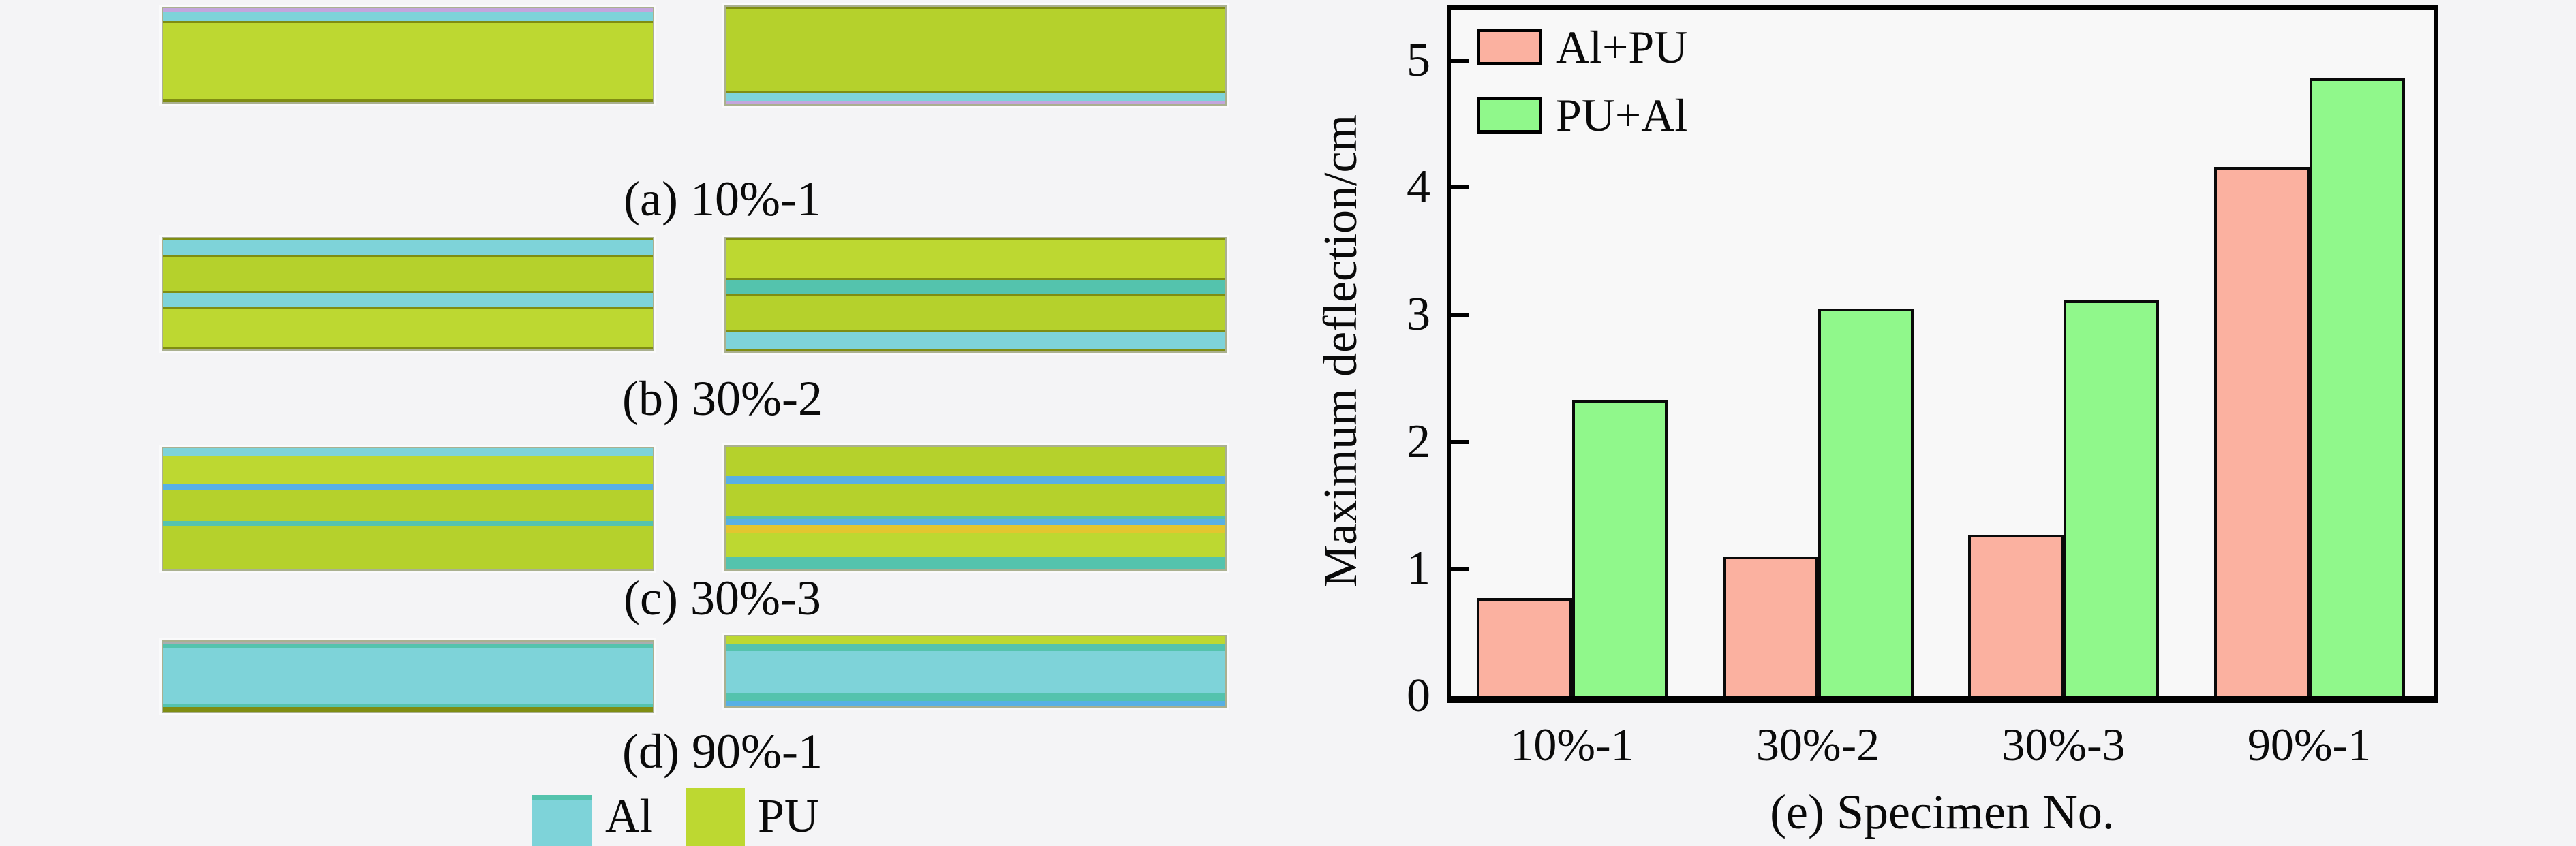 The height and width of the screenshot is (846, 2576). Describe the element at coordinates (1943, 812) in the screenshot. I see `x-axis-title: (e) Specimen No.` at that location.